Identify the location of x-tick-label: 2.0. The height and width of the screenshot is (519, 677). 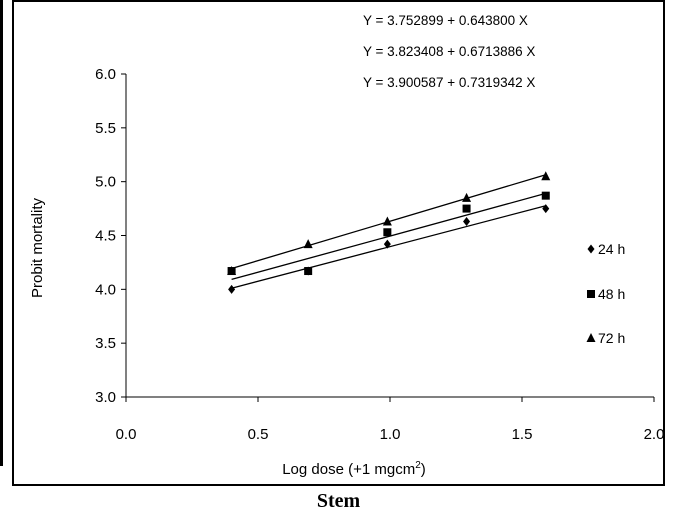
(654, 434).